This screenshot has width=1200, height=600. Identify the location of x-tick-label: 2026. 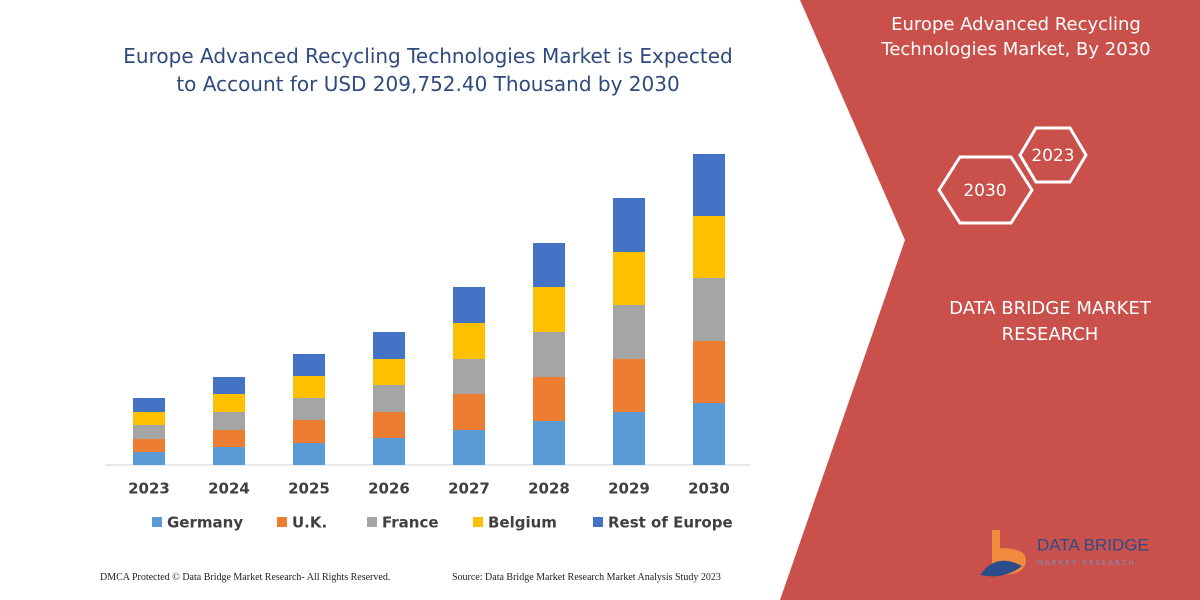
(389, 489).